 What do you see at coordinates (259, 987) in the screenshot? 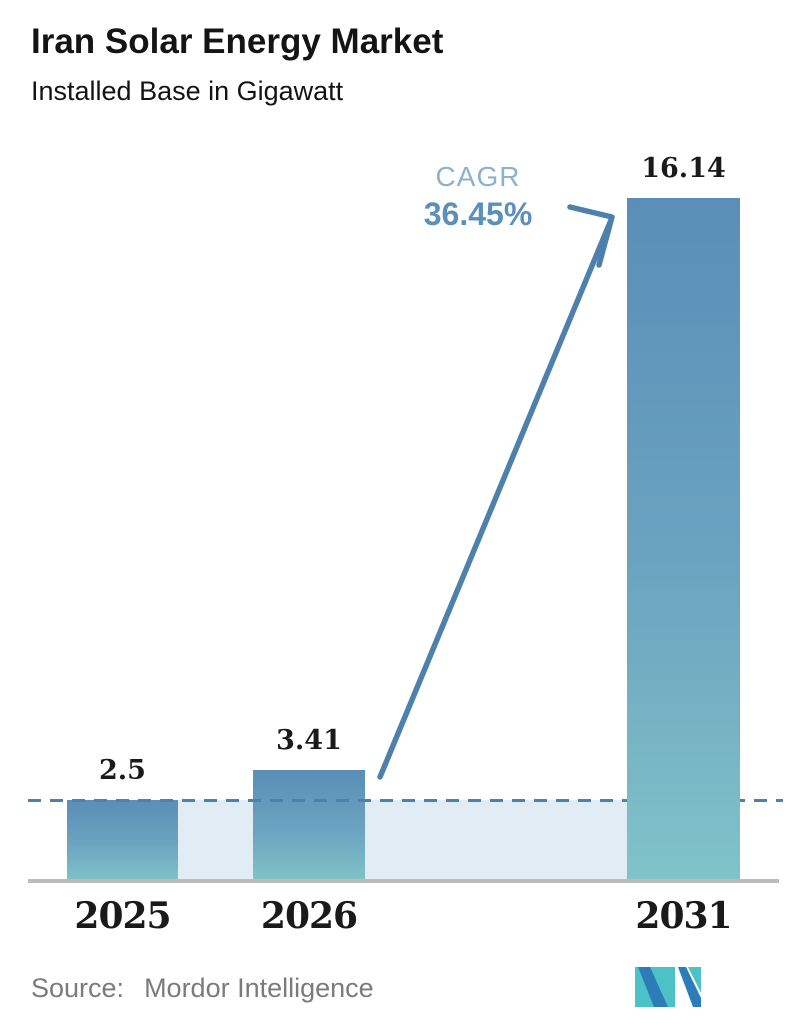
I see `source-value: Mordor Intelligence` at bounding box center [259, 987].